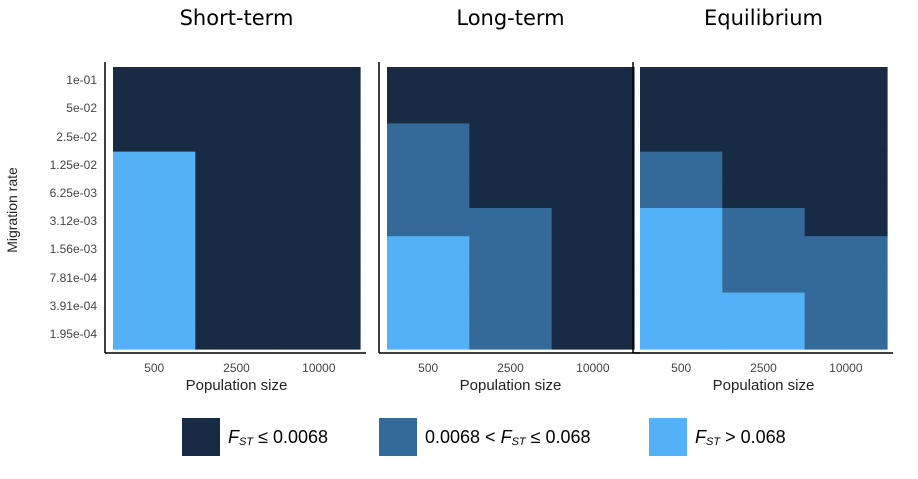  I want to click on legend-label-post-0: ≤ 0.0068, so click(290, 436).